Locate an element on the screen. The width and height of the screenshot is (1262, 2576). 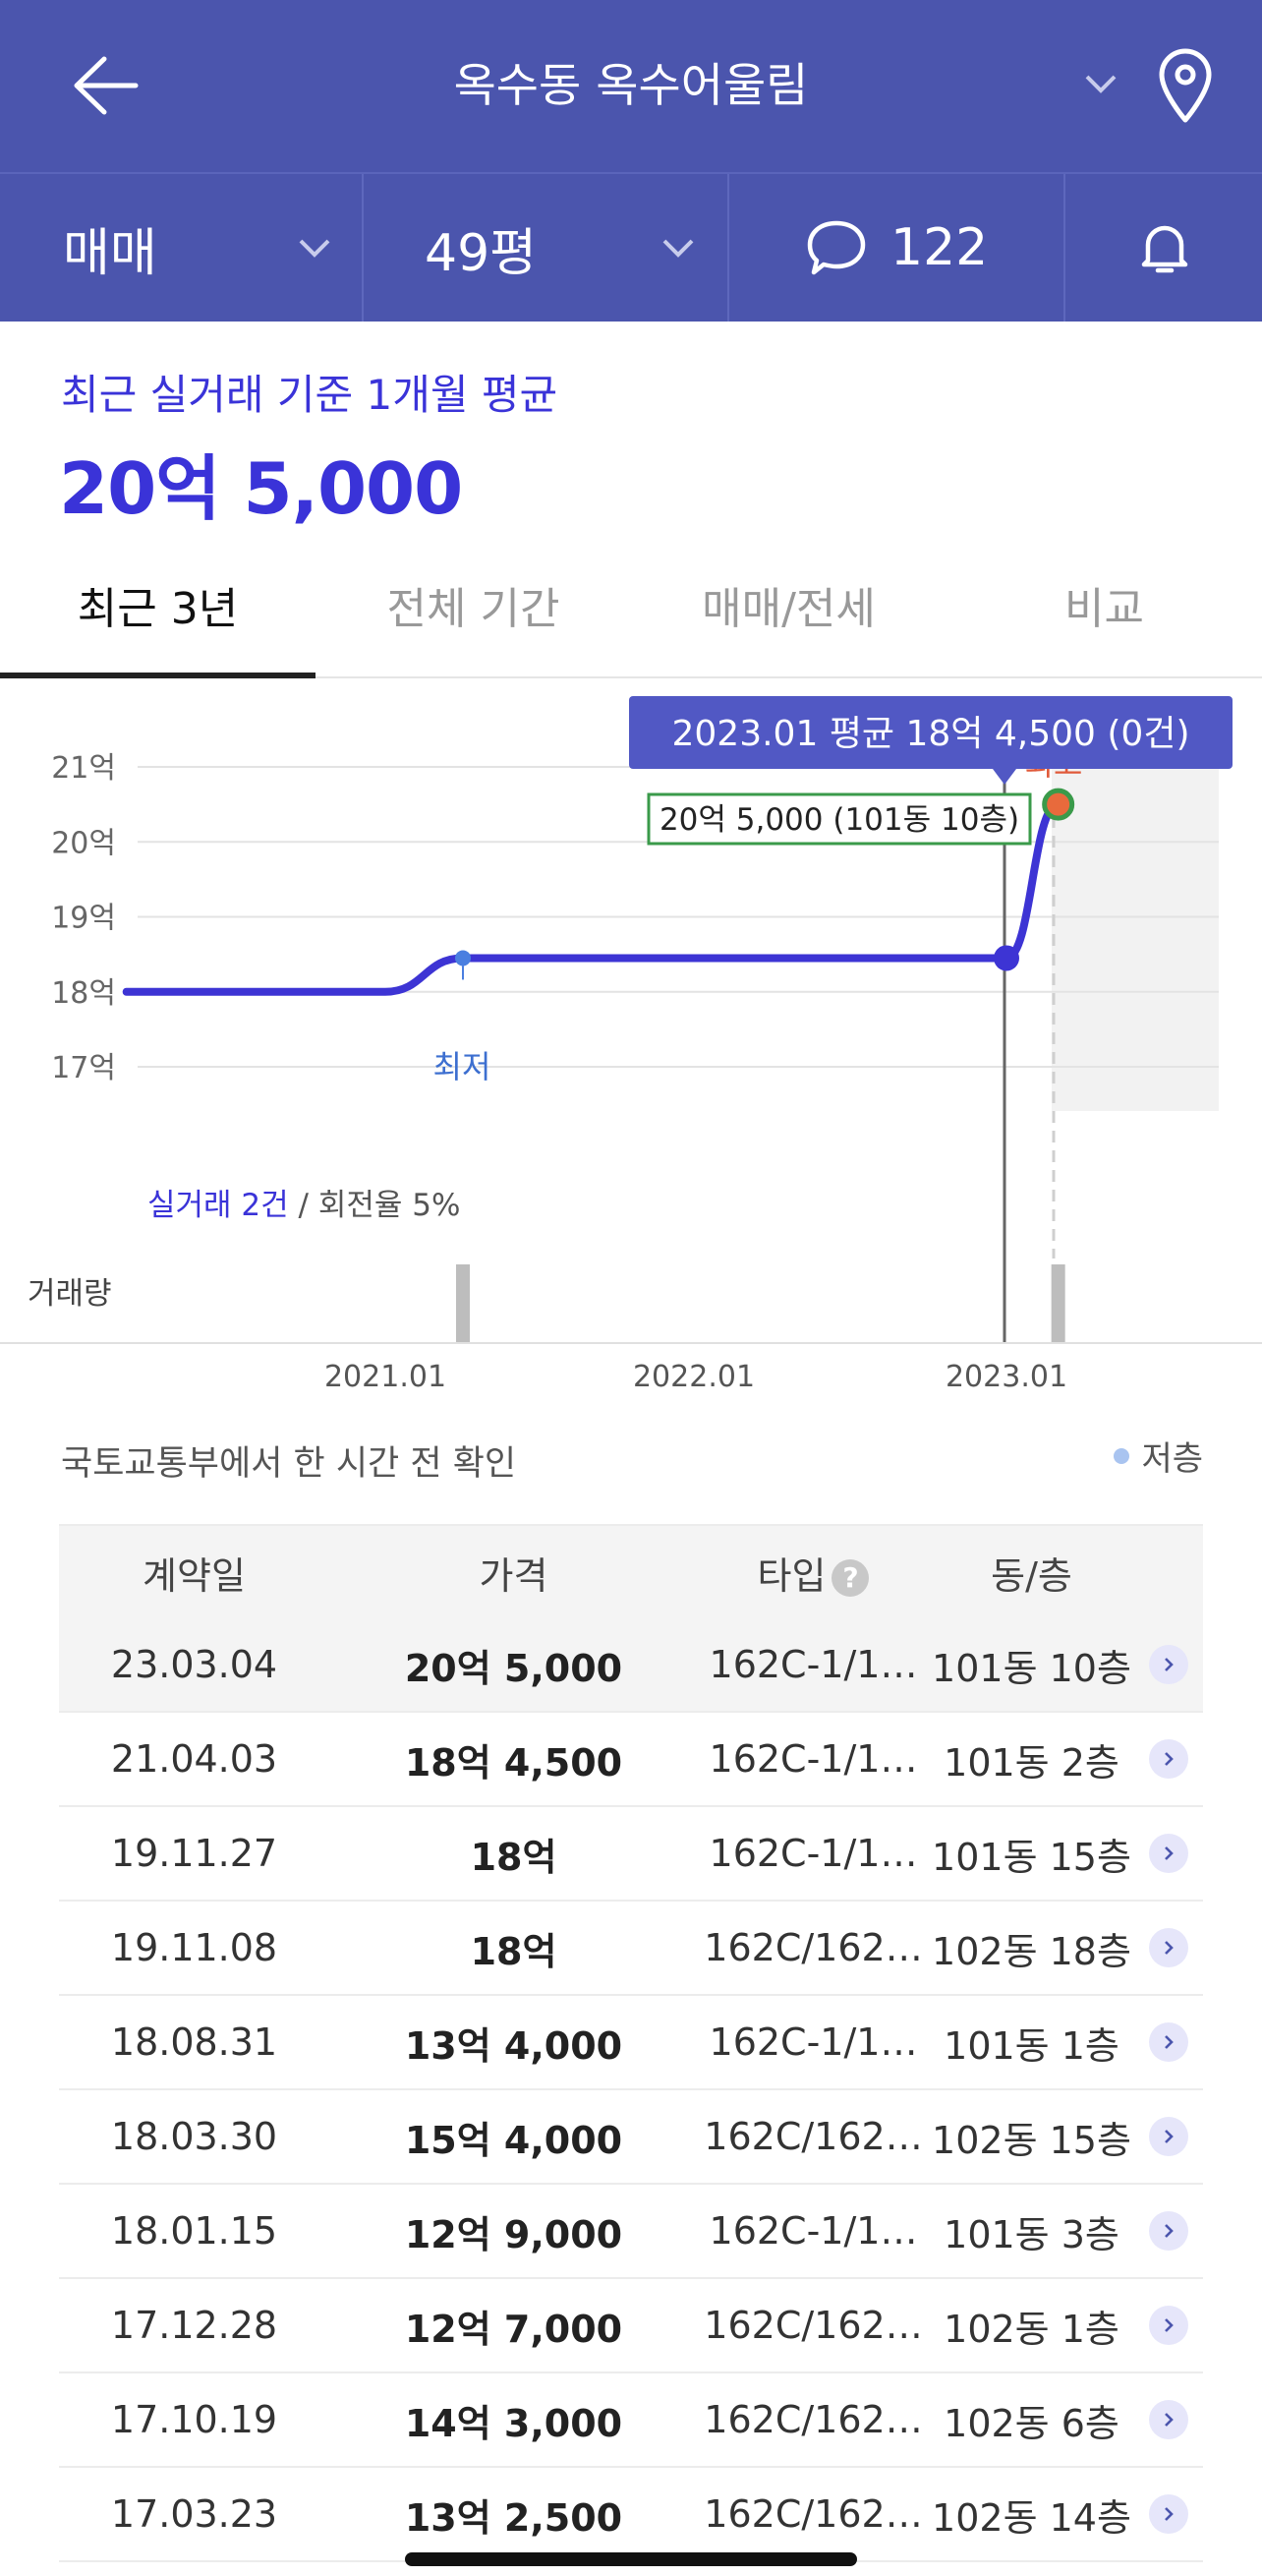
row-date: 21.04.03 is located at coordinates (194, 1759).